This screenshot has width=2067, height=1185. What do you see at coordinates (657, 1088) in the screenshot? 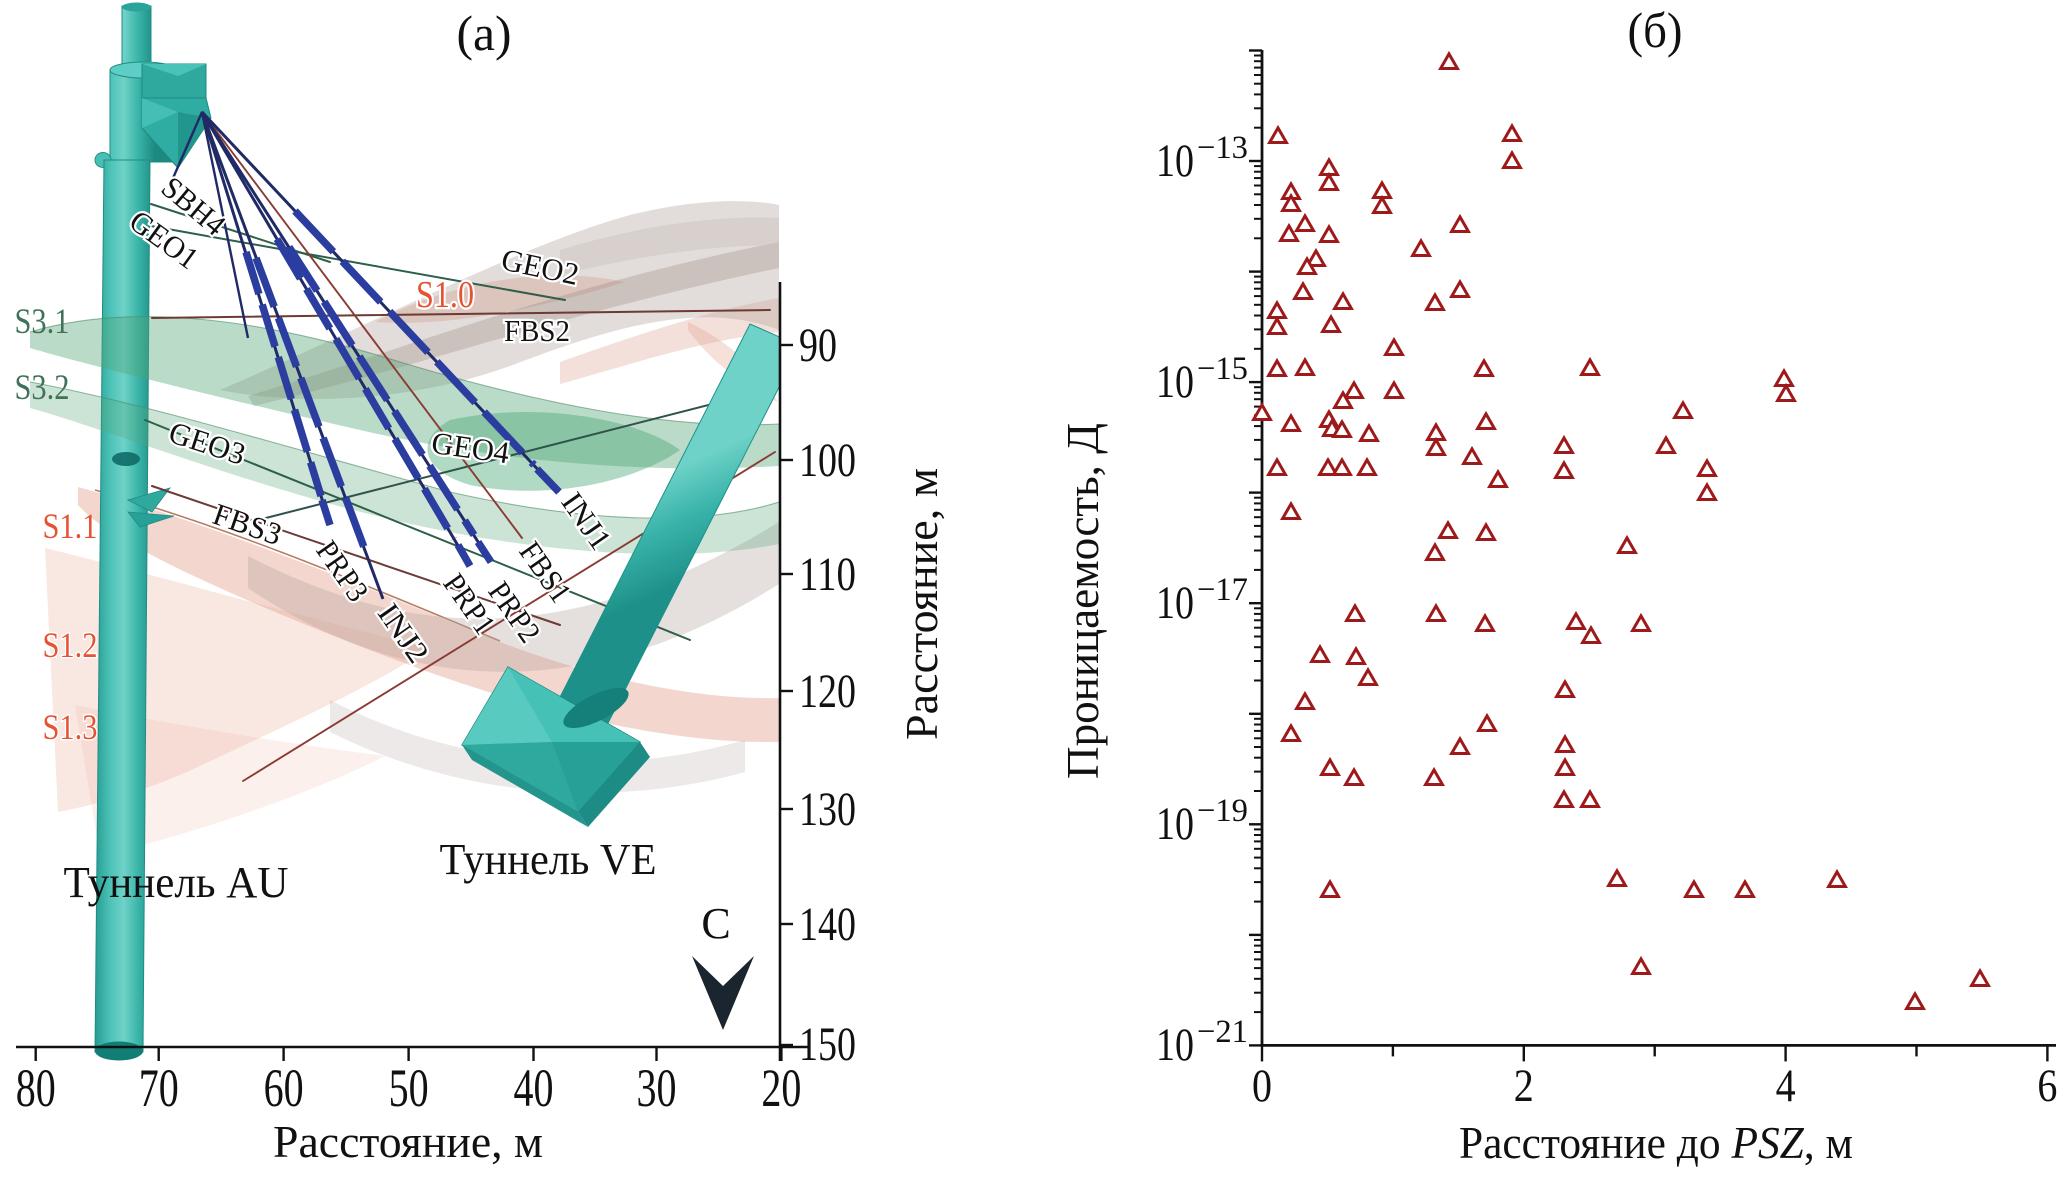
I see `svg-text: 30` at bounding box center [657, 1088].